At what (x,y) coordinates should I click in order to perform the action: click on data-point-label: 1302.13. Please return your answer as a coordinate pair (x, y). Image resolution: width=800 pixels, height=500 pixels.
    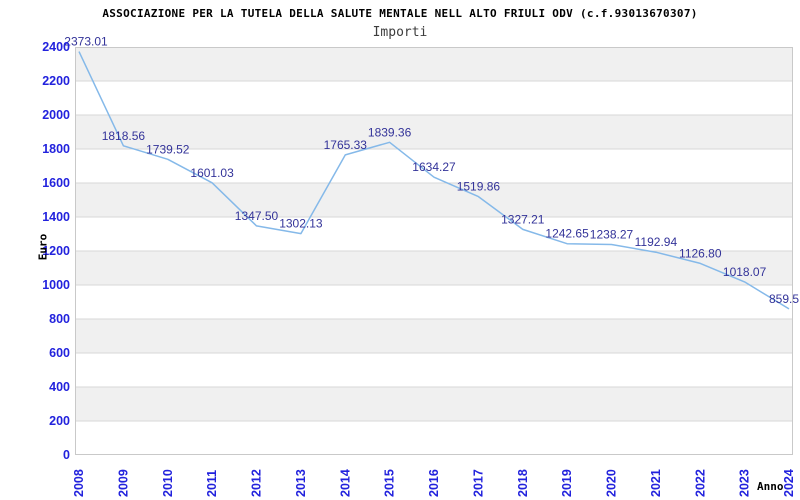
    Looking at the image, I should click on (301, 224).